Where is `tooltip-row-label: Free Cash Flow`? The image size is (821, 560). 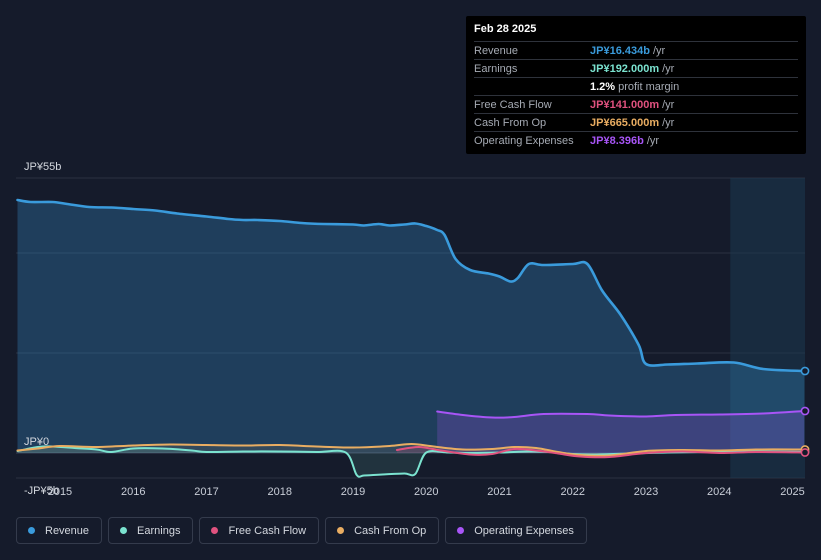
tooltip-row-label: Free Cash Flow is located at coordinates (513, 104).